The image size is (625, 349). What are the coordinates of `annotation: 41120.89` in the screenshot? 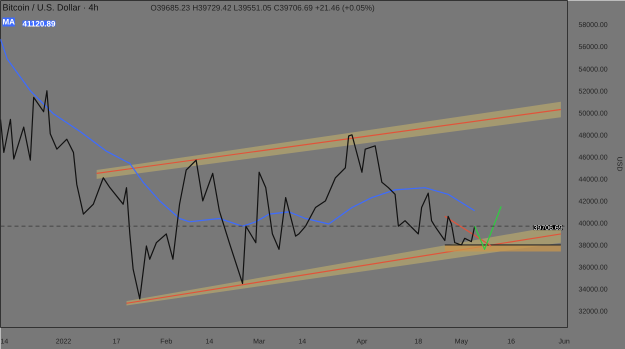 It's located at (39, 24).